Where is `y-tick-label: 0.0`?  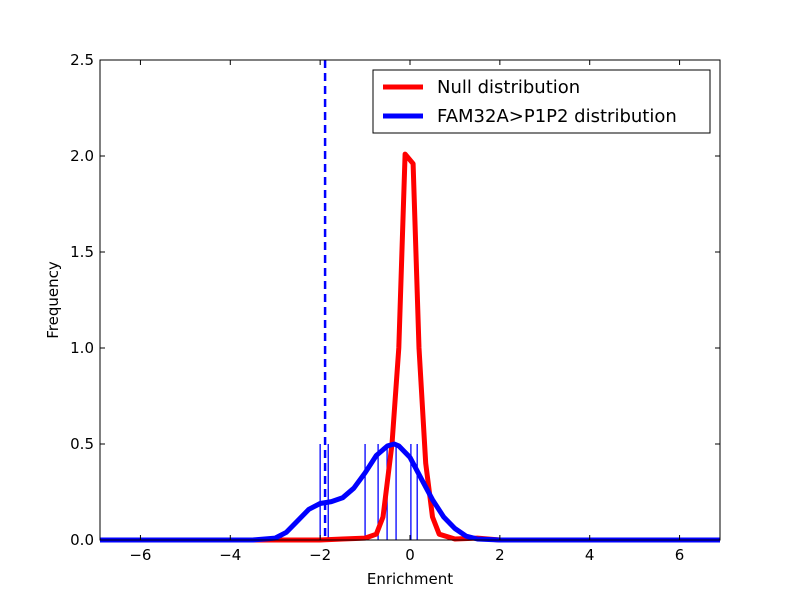 y-tick-label: 0.0 is located at coordinates (82, 540).